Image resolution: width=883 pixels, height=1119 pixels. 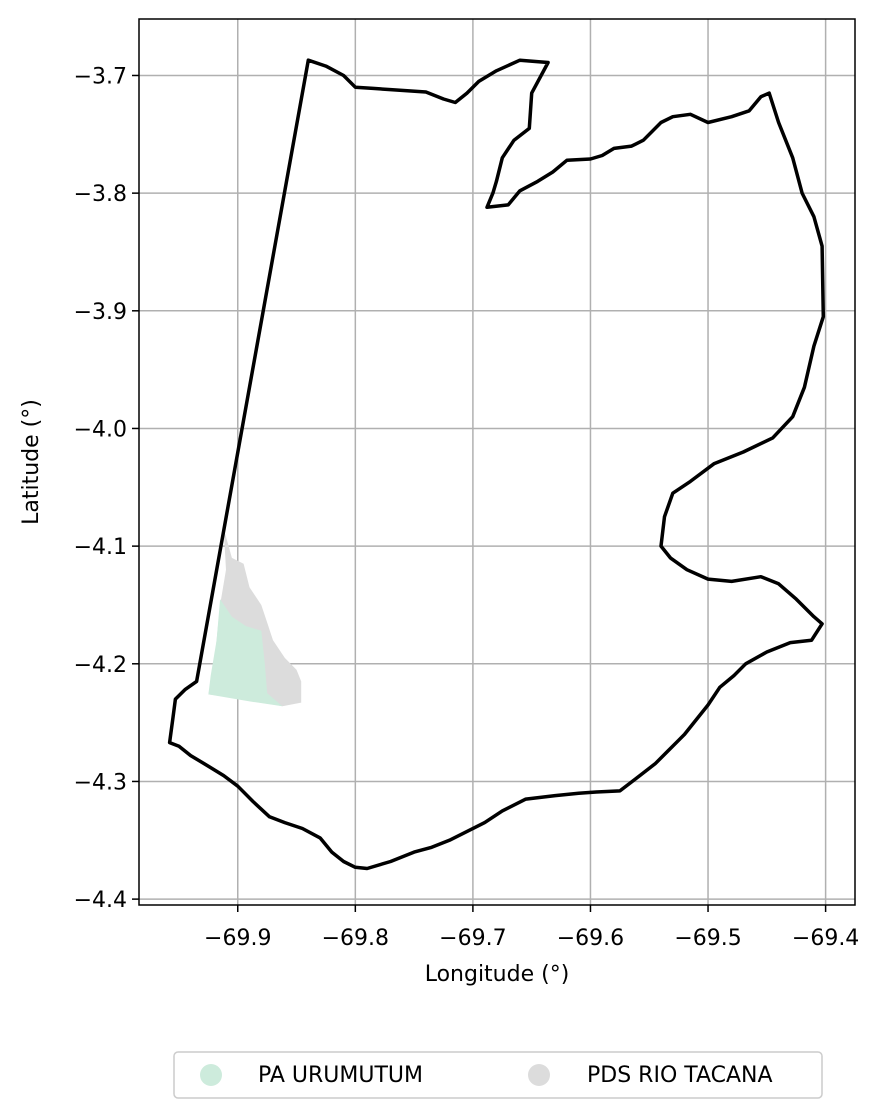 What do you see at coordinates (254, 618) in the screenshot?
I see `regions-layer` at bounding box center [254, 618].